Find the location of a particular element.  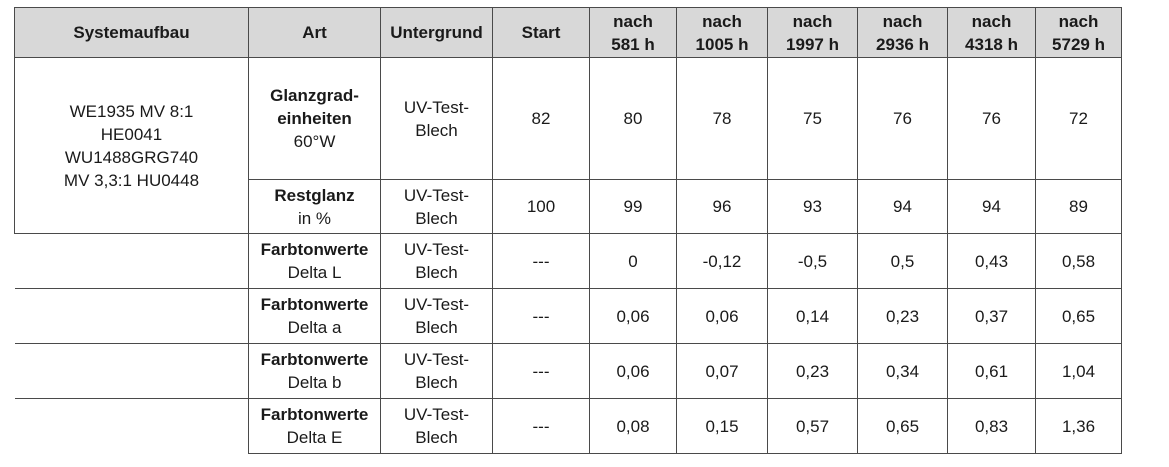

header-start: Start is located at coordinates (541, 32).